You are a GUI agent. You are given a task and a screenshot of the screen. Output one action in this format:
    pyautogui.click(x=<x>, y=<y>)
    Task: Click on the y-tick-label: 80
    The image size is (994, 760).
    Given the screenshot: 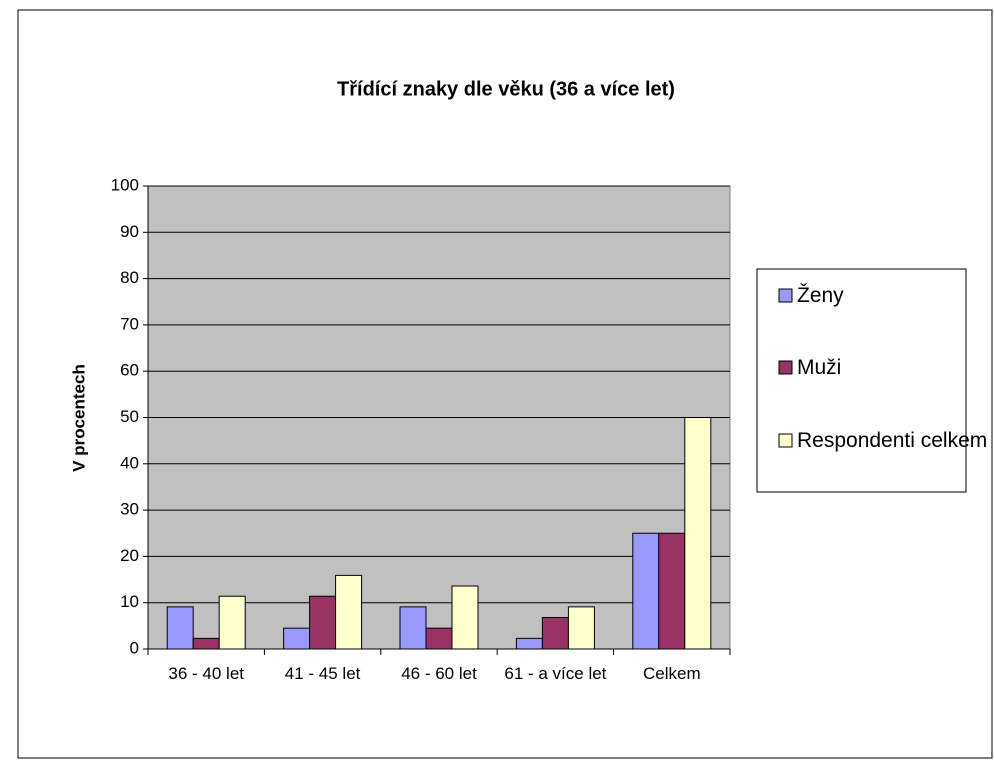 What is the action you would take?
    pyautogui.click(x=129, y=277)
    